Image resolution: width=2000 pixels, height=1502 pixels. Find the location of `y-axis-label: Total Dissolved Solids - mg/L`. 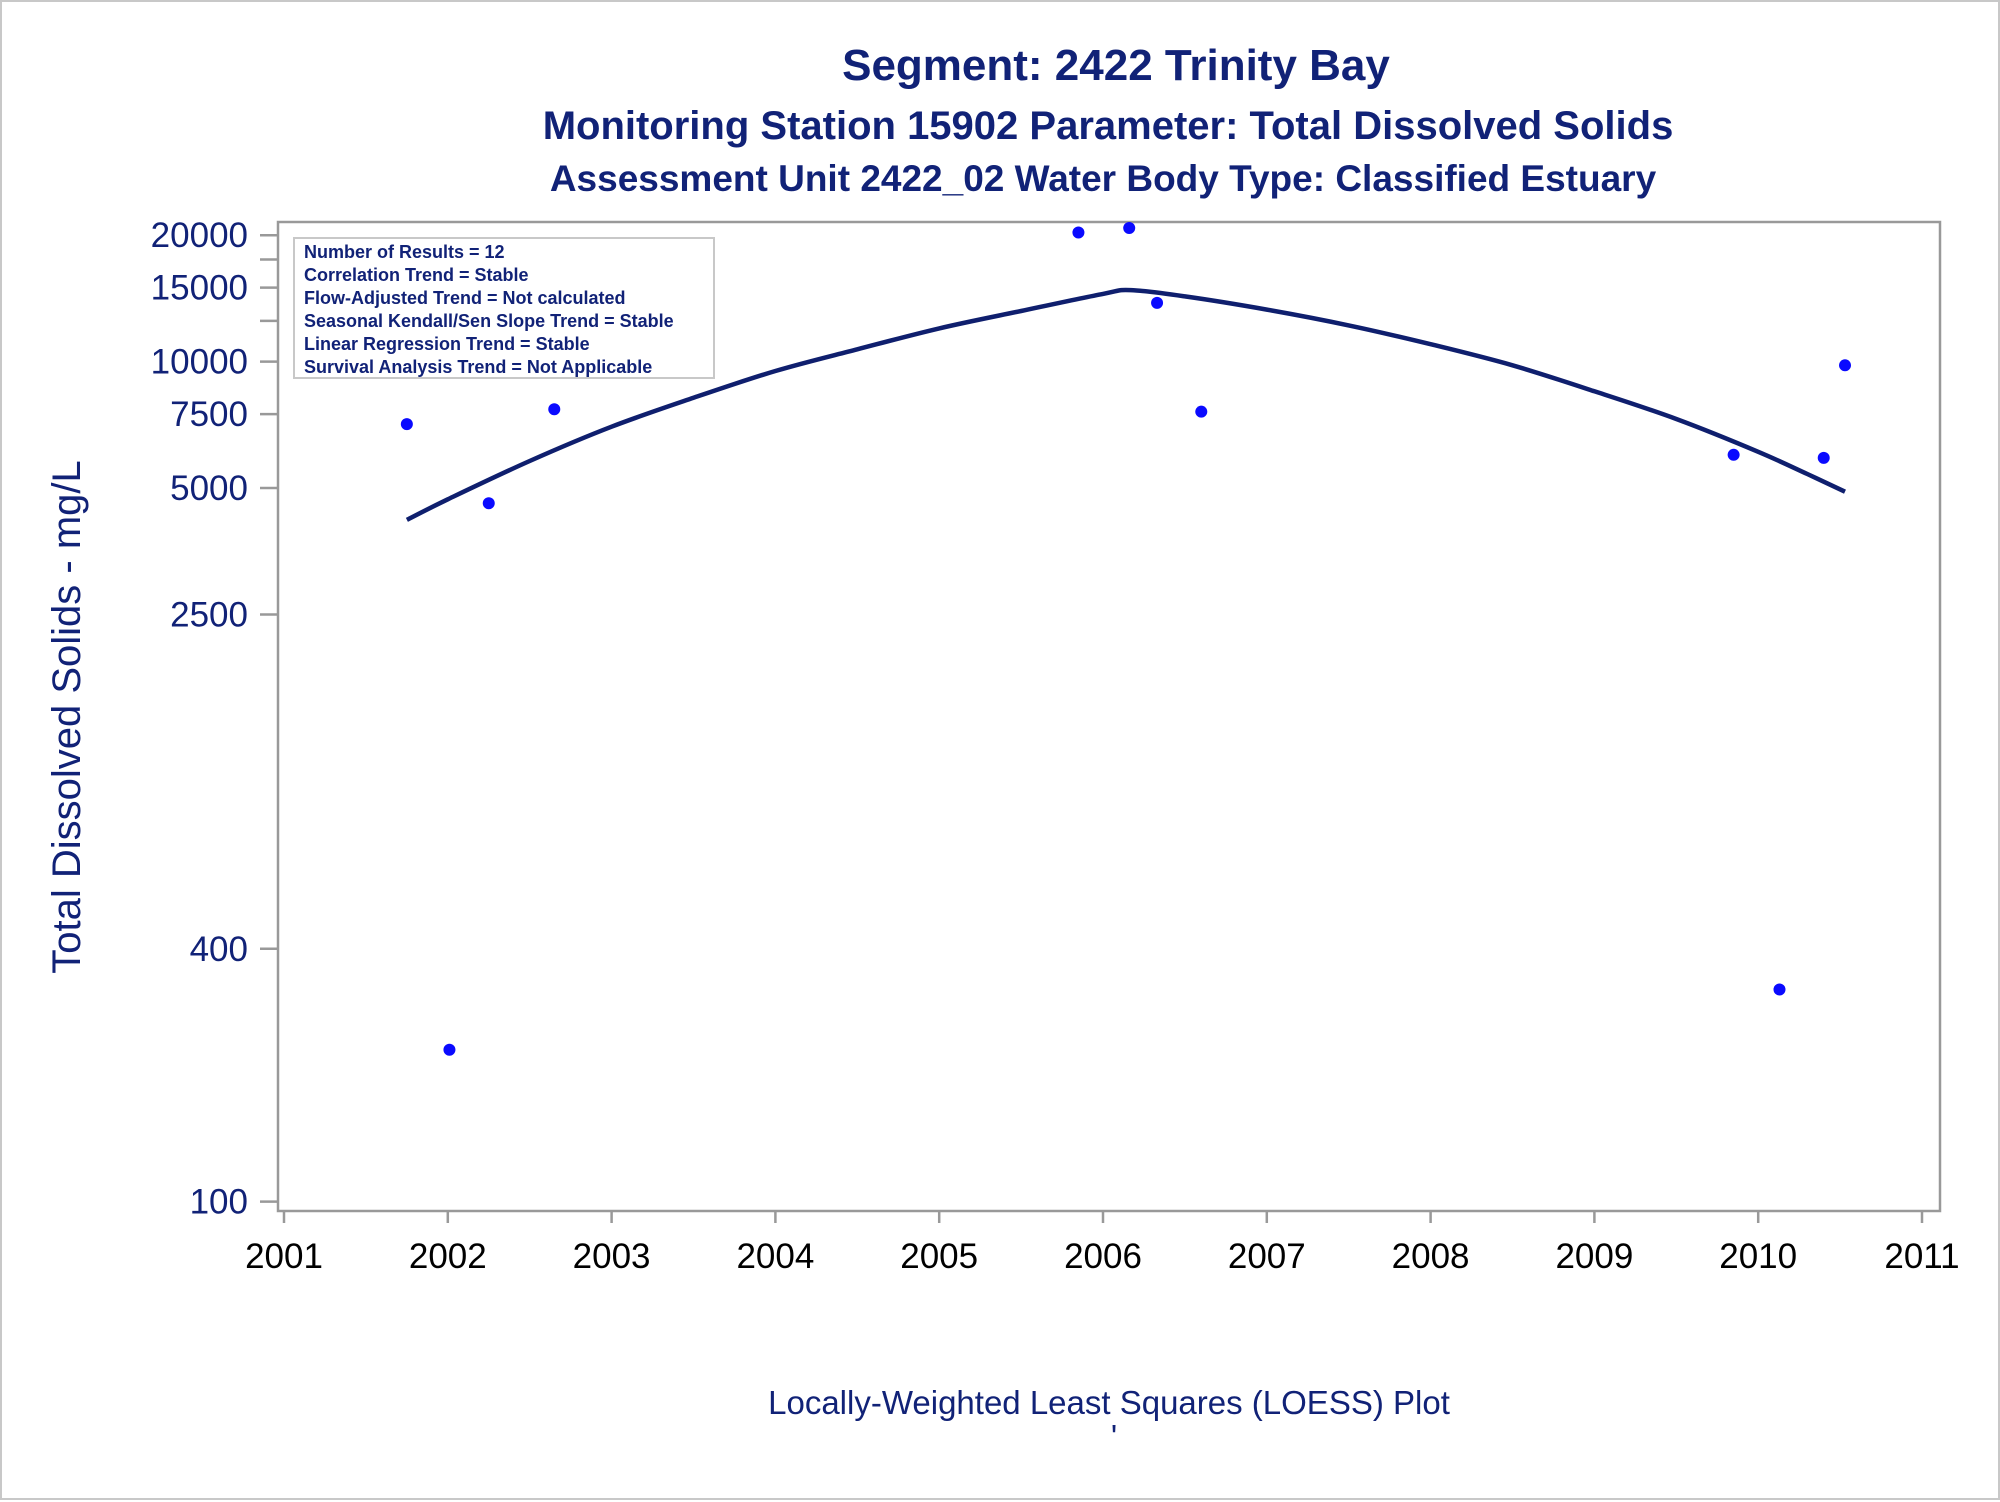

y-axis-label: Total Dissolved Solids - mg/L is located at coordinates (67, 717).